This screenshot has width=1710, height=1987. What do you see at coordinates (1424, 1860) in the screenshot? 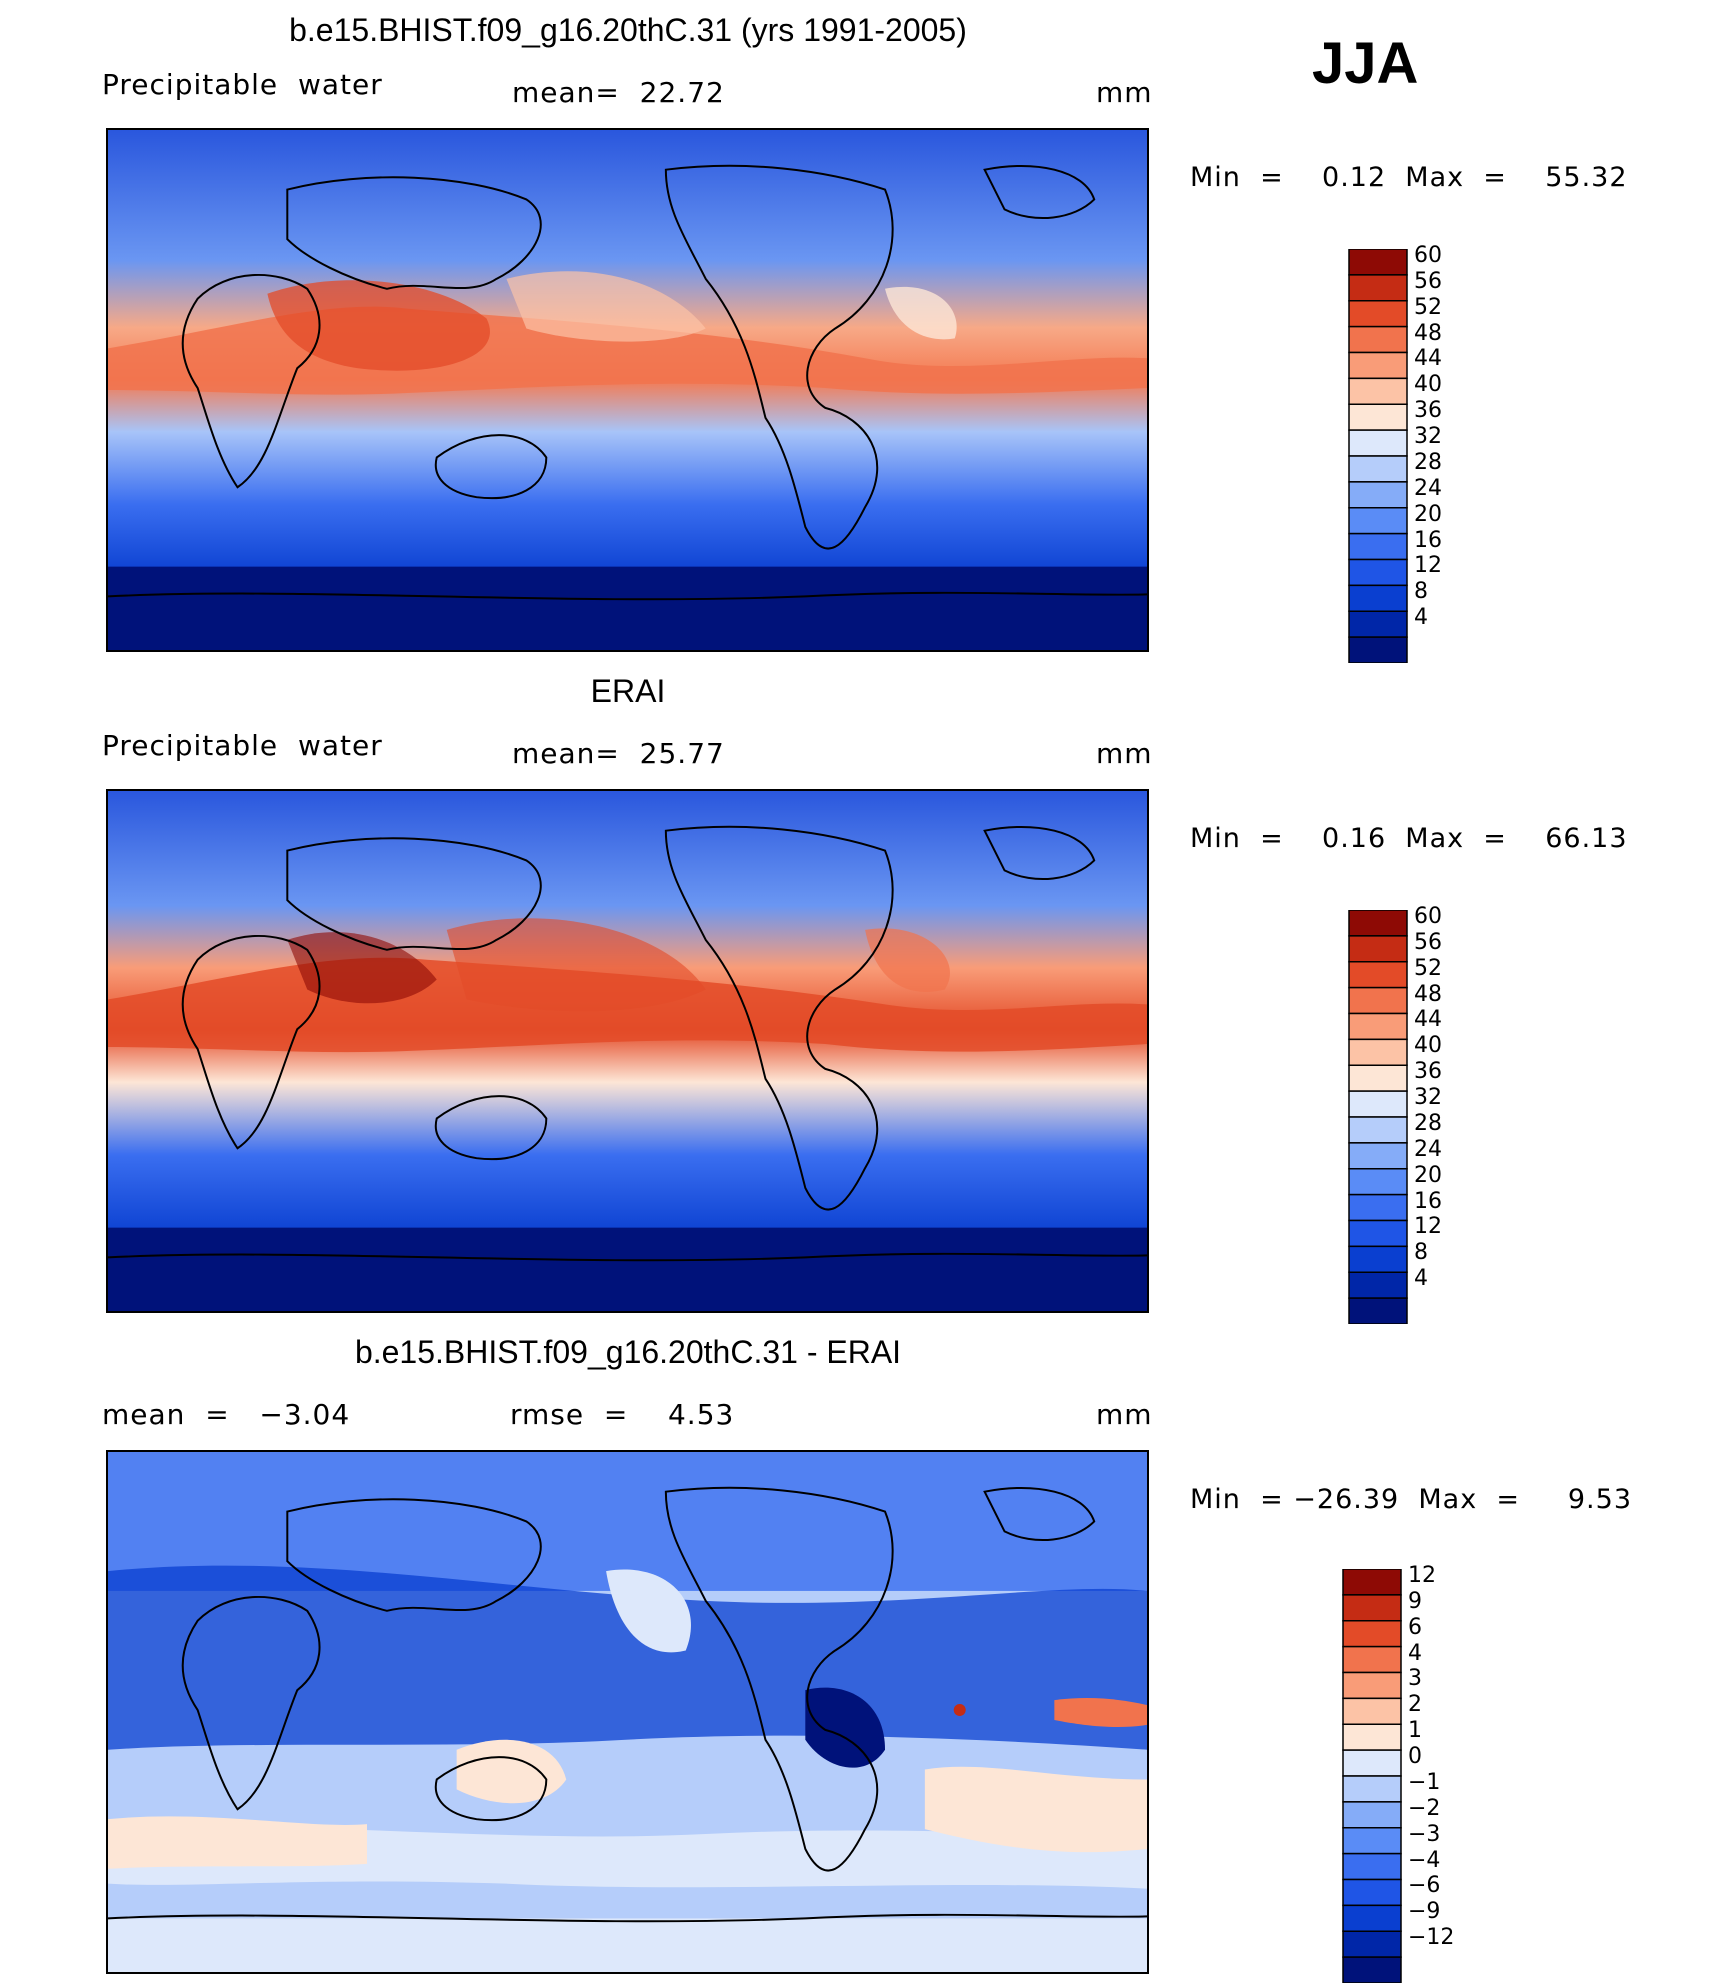
I see `panel-diff-colorbar-tick-label: −4` at bounding box center [1424, 1860].